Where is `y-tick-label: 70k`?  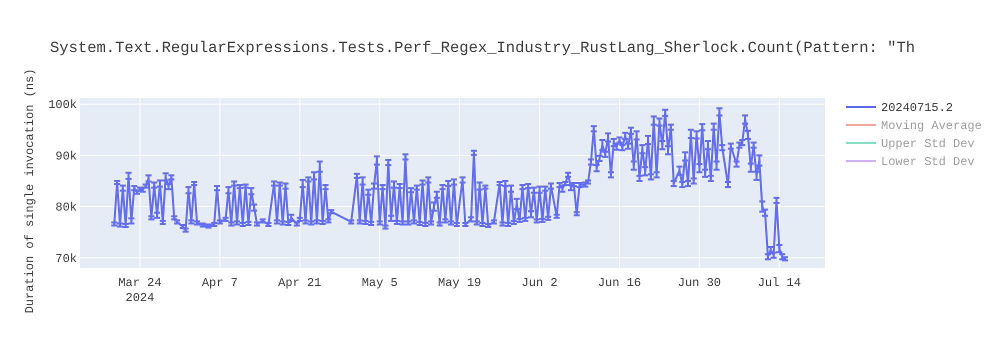 y-tick-label: 70k is located at coordinates (66, 259).